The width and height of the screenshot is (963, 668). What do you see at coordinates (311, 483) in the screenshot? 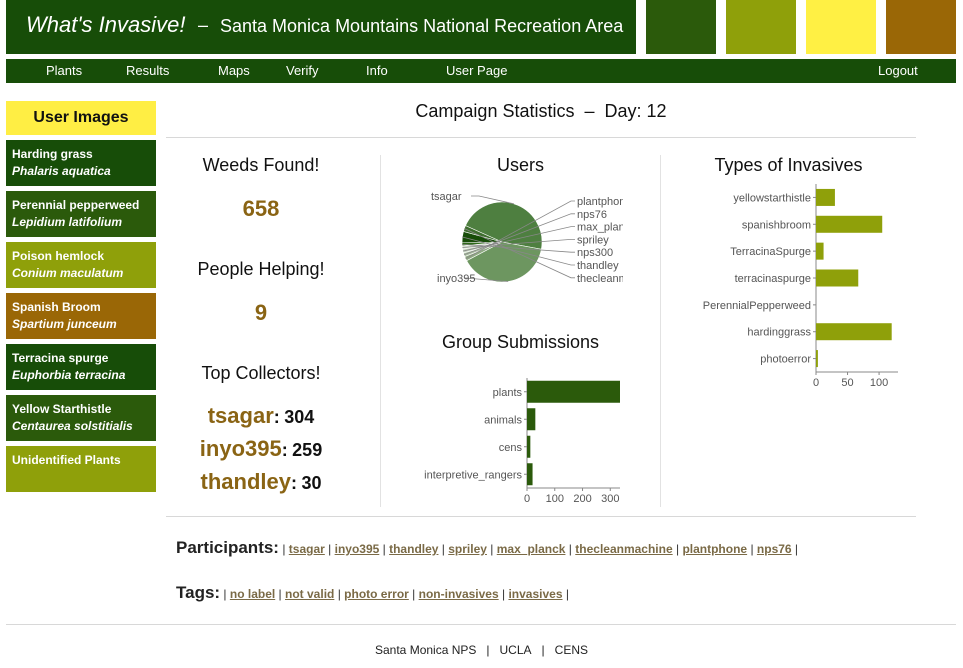
I see `collector-count: 30` at bounding box center [311, 483].